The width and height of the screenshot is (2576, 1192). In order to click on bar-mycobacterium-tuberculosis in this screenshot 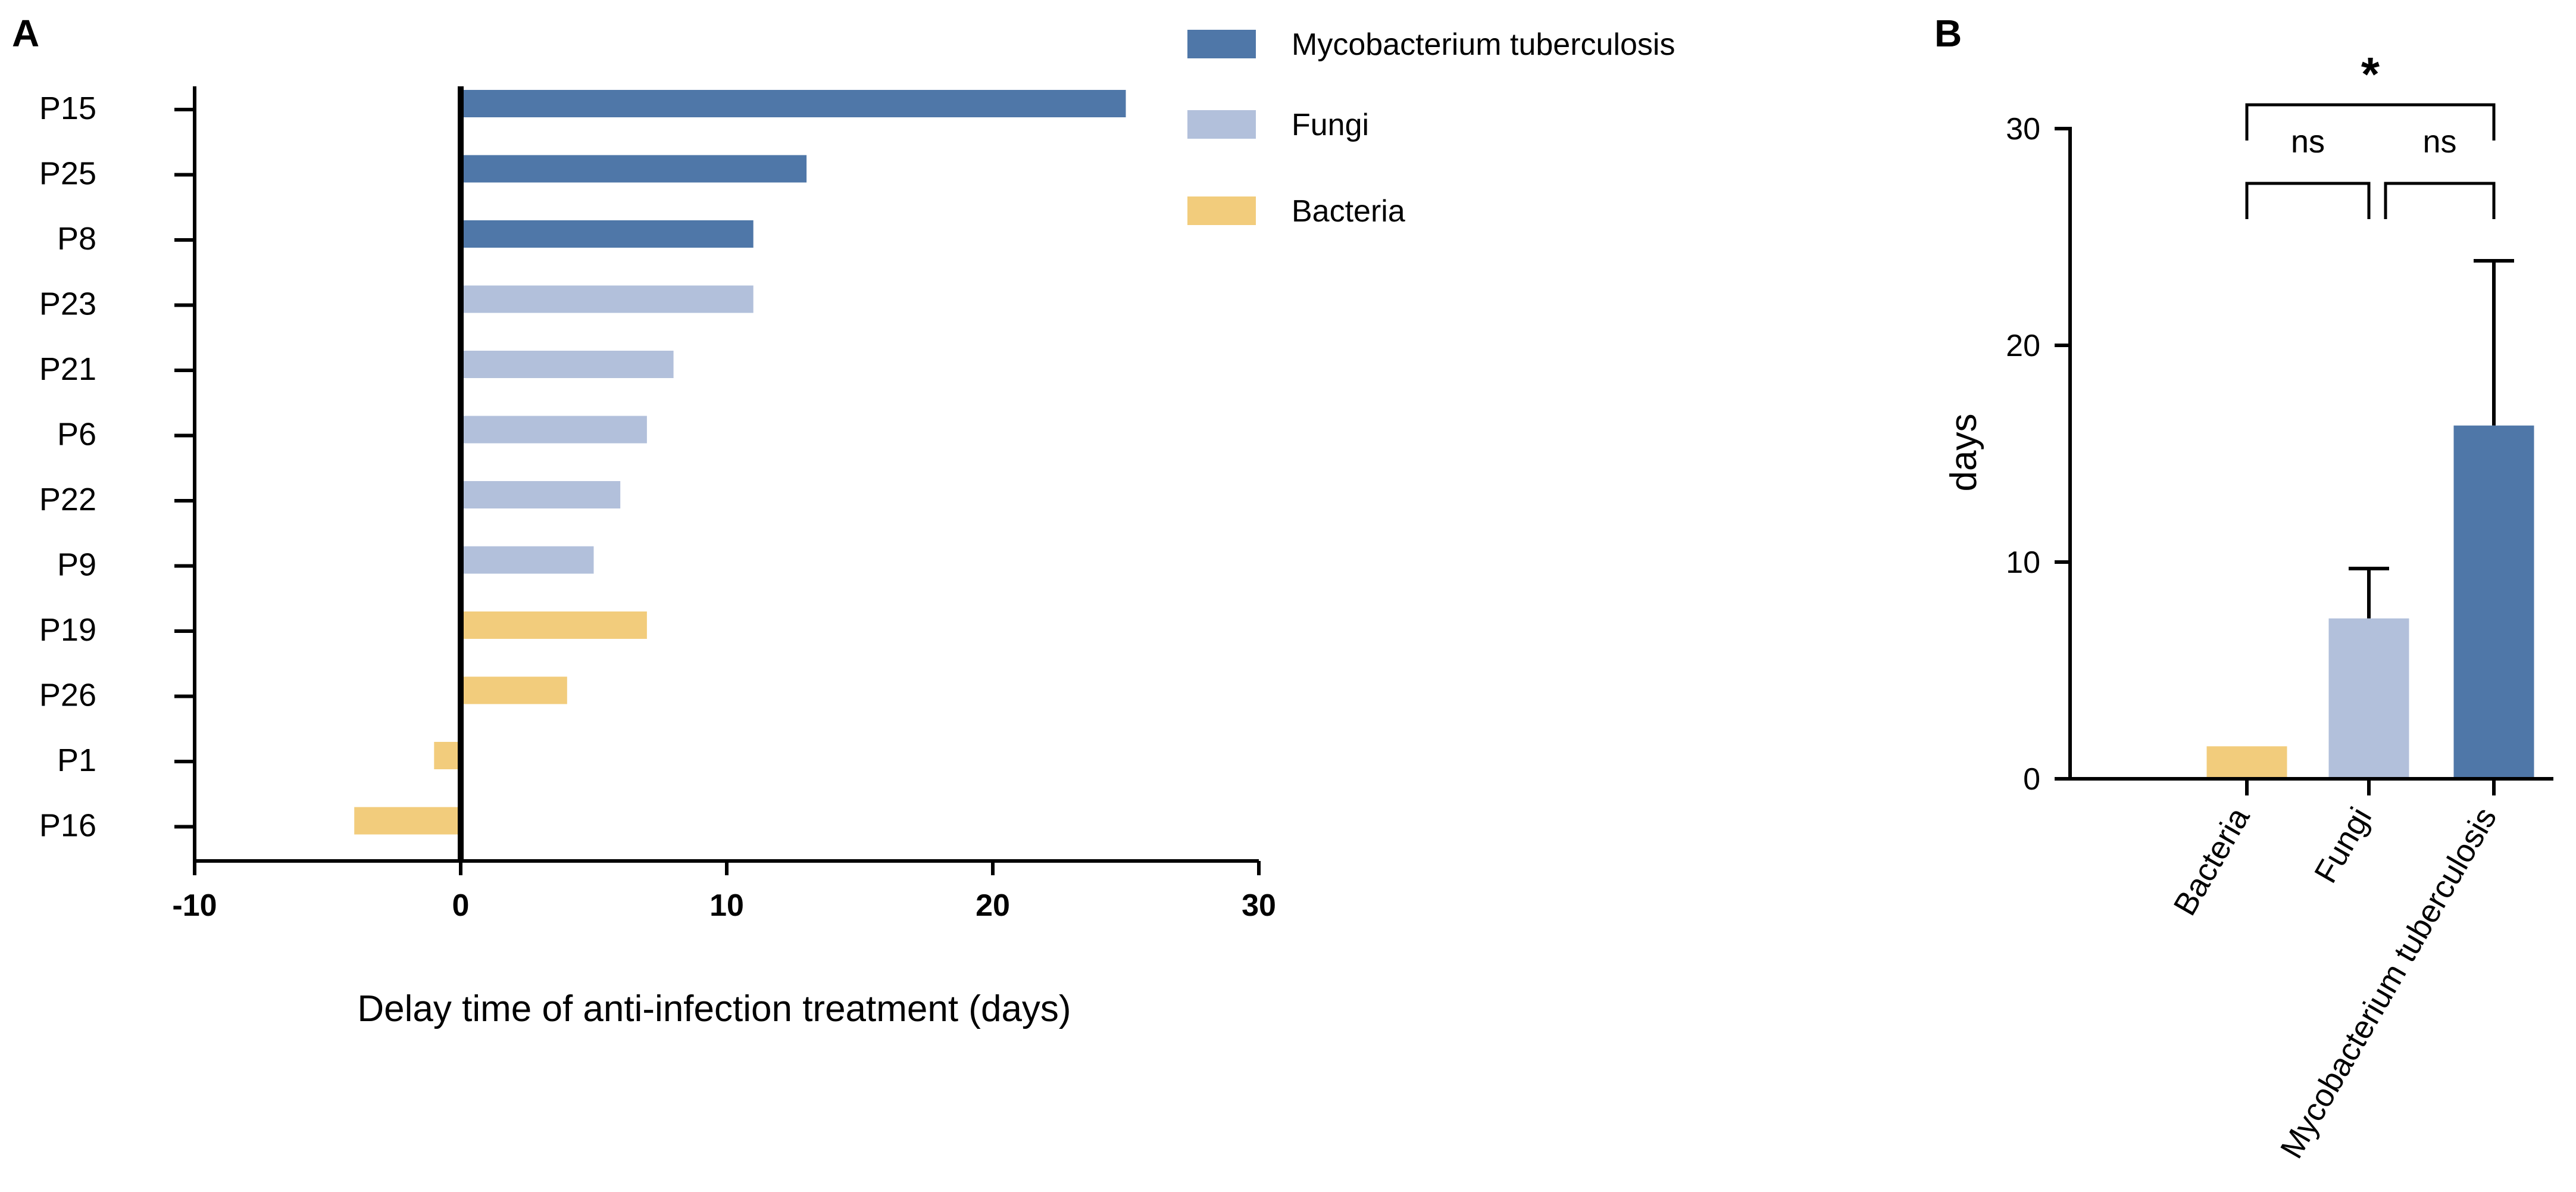, I will do `click(2493, 602)`.